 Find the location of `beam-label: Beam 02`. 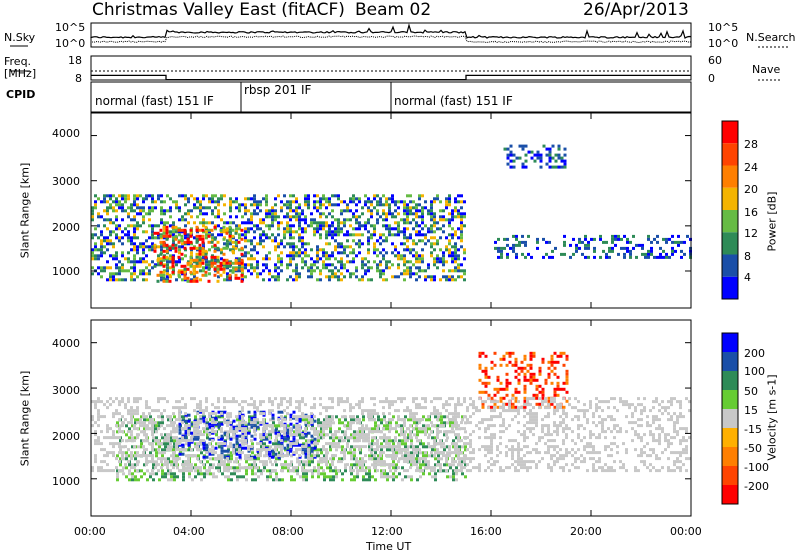

beam-label: Beam 02 is located at coordinates (393, 10).